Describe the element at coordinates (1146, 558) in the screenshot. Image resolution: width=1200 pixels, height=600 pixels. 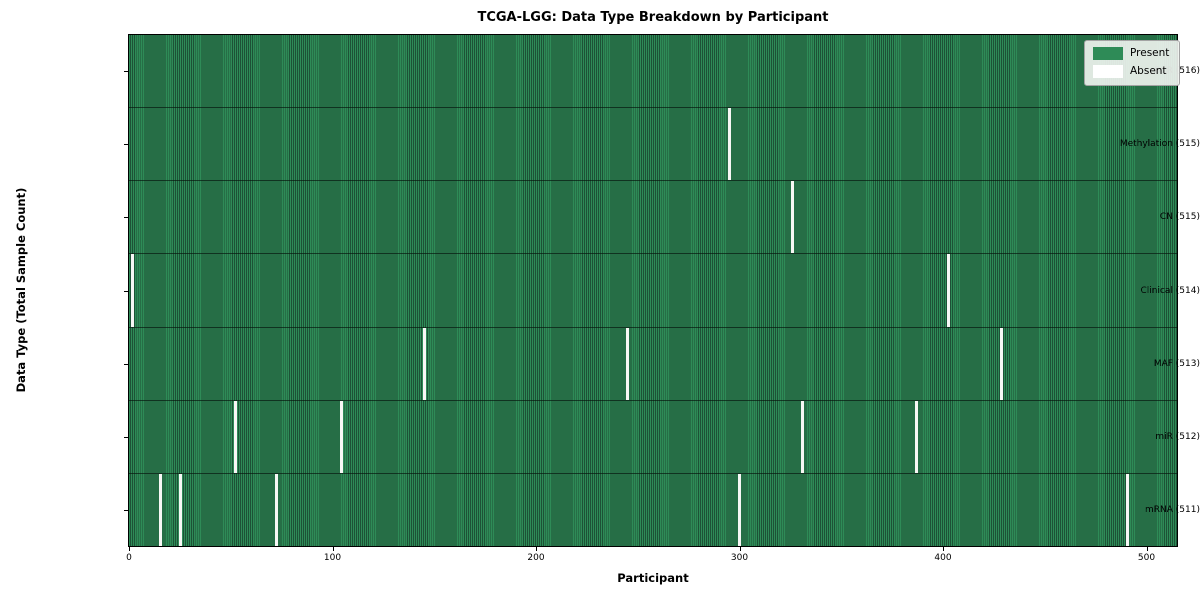
I see `x-tick-label-500: 500` at that location.